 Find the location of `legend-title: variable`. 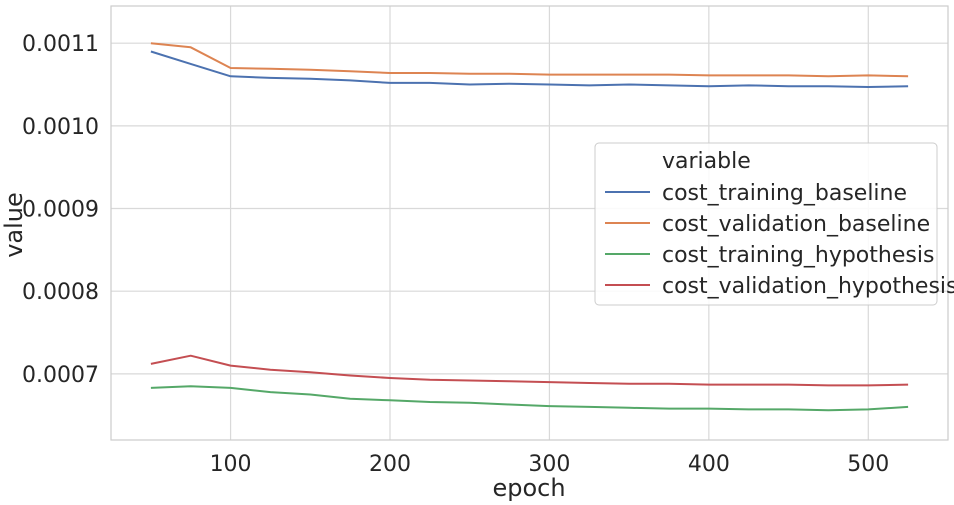

legend-title: variable is located at coordinates (706, 161).